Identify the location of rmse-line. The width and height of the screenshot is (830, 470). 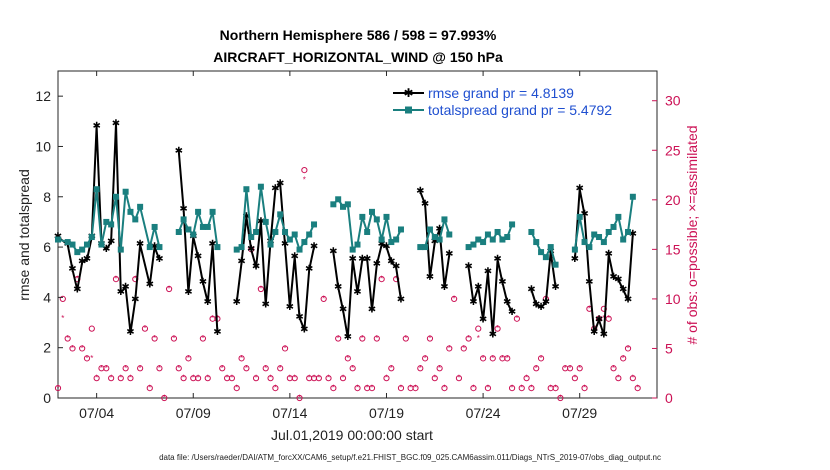
(367, 291).